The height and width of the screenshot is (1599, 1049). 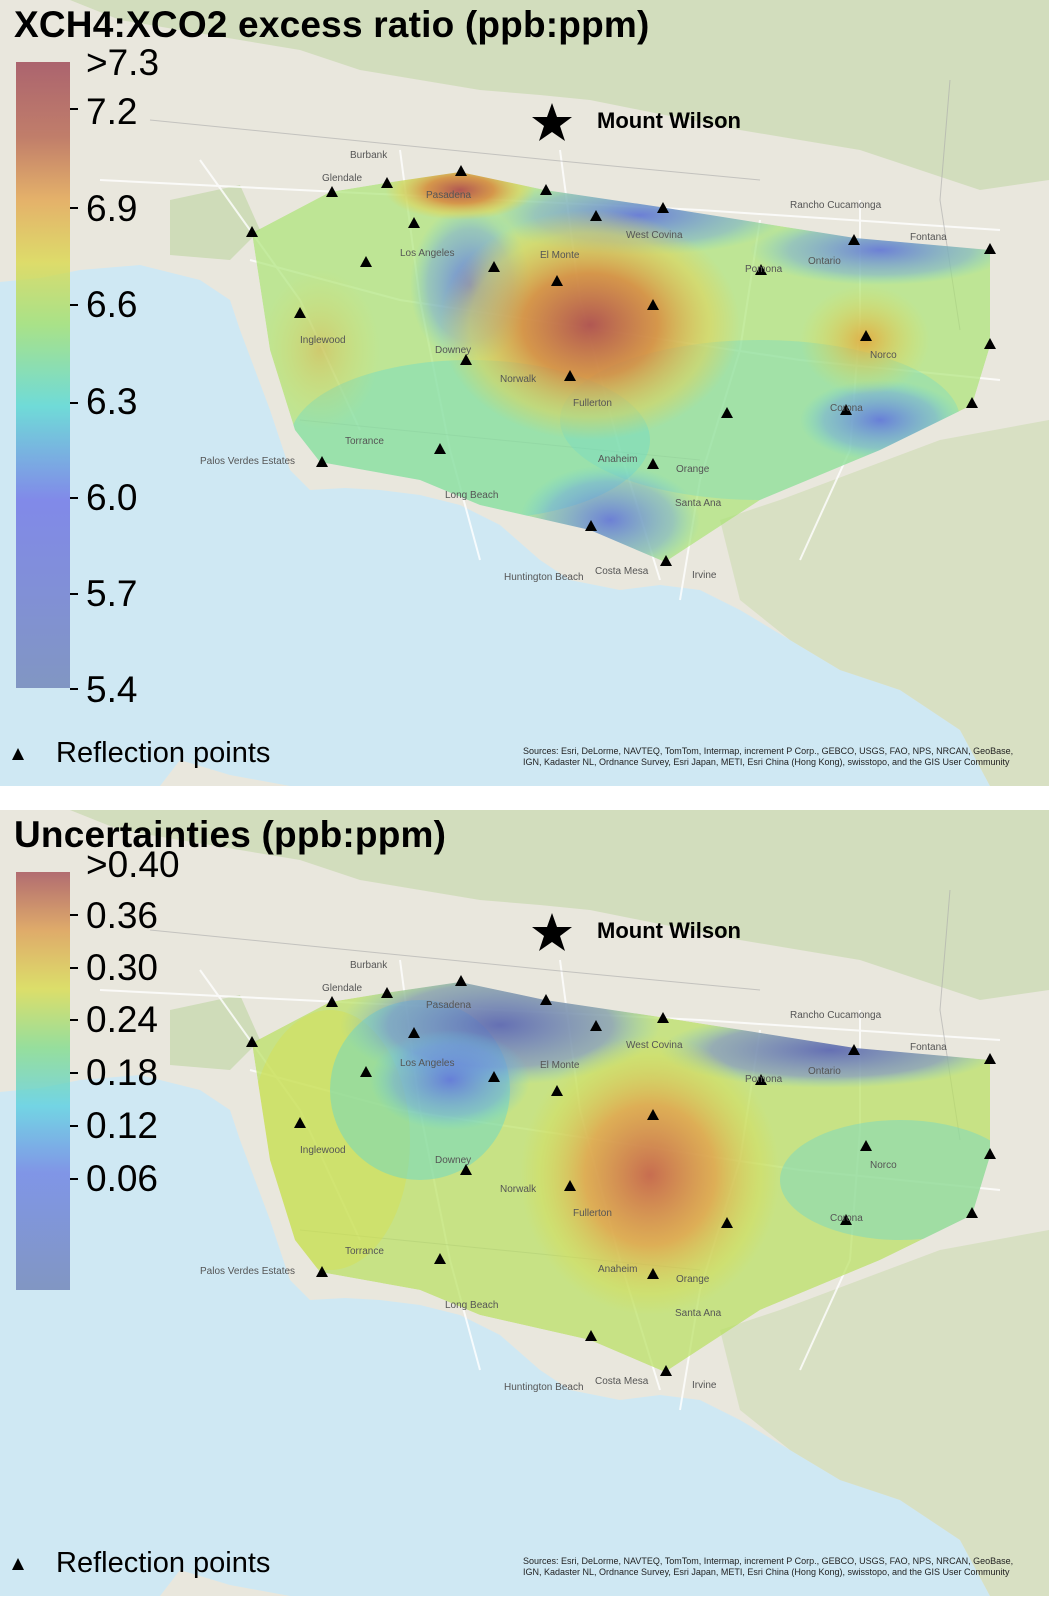 I want to click on legend-tick-label: 0.18, so click(x=122, y=1072).